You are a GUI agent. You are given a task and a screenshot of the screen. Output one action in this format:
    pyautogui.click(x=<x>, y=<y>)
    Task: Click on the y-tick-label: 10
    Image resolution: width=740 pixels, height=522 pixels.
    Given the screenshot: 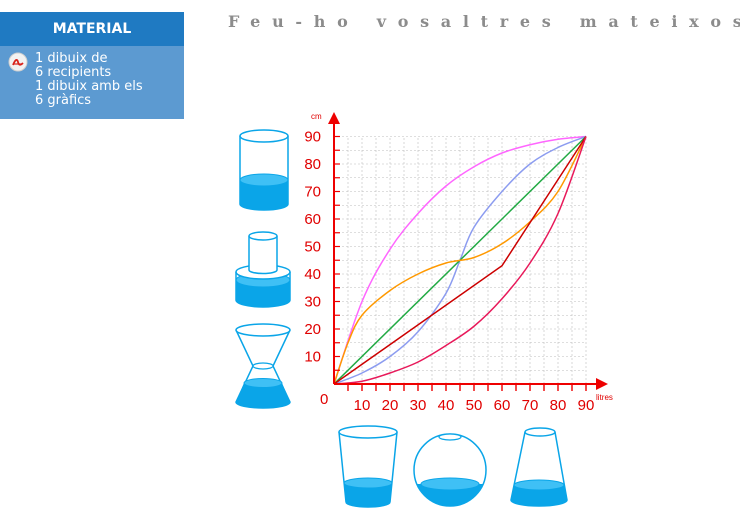 What is the action you would take?
    pyautogui.click(x=312, y=357)
    